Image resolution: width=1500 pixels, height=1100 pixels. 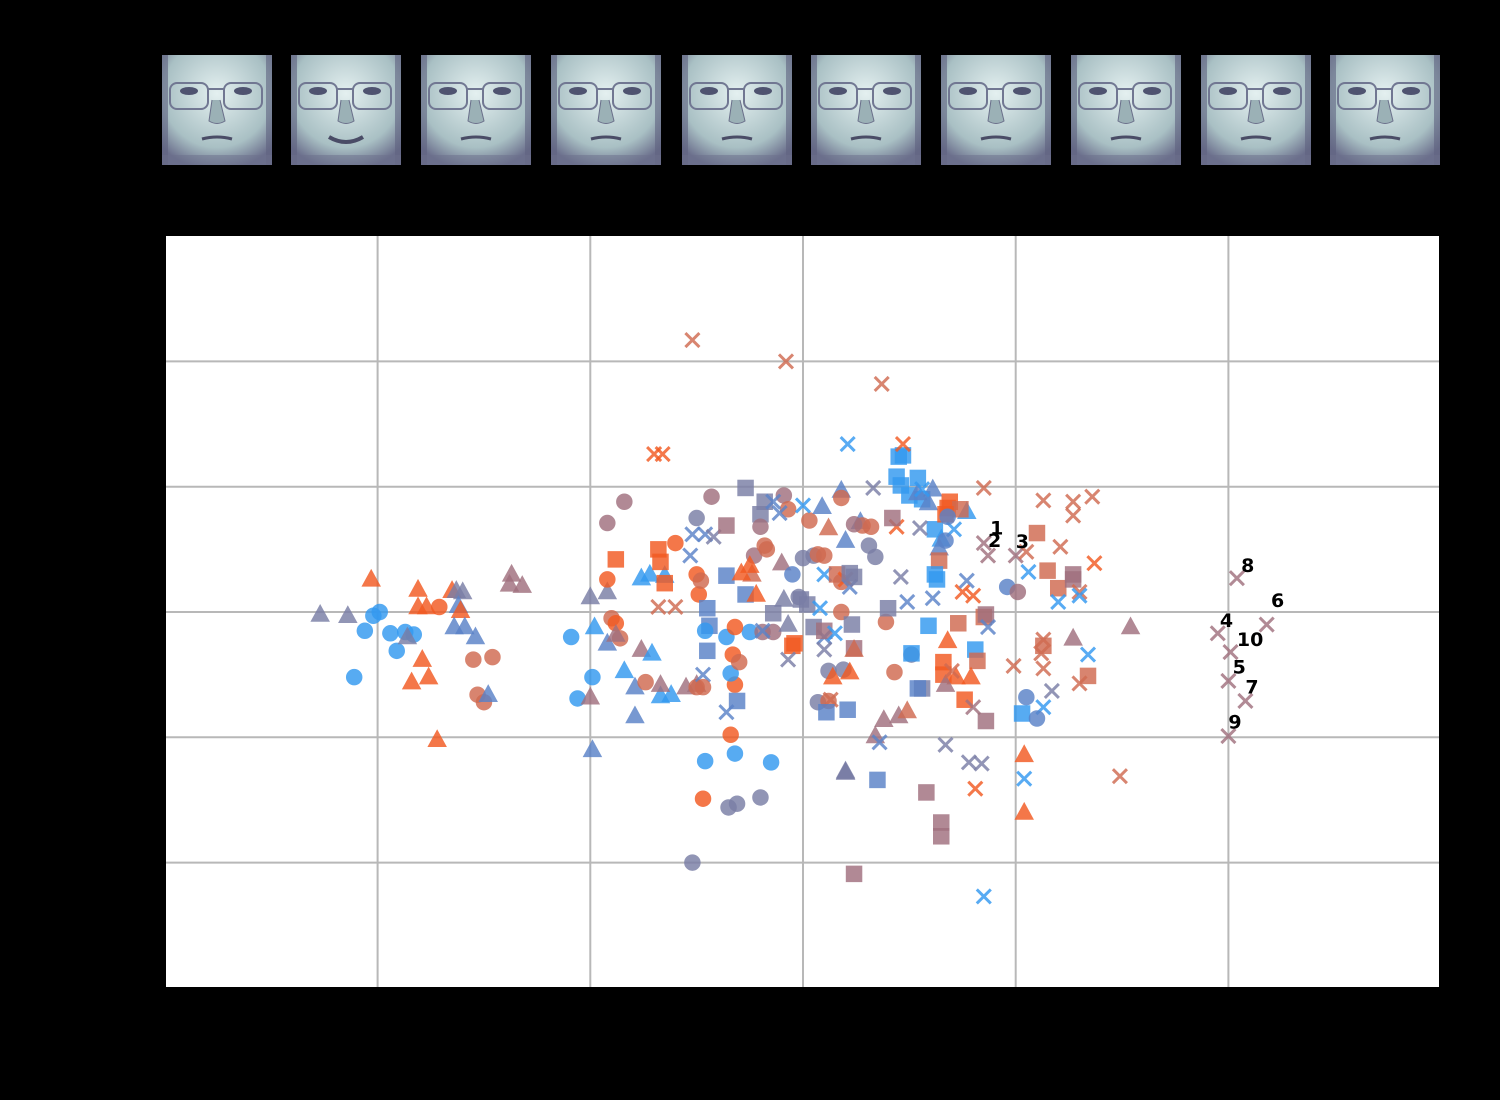 I want to click on point-label: 4, so click(x=1226, y=621).